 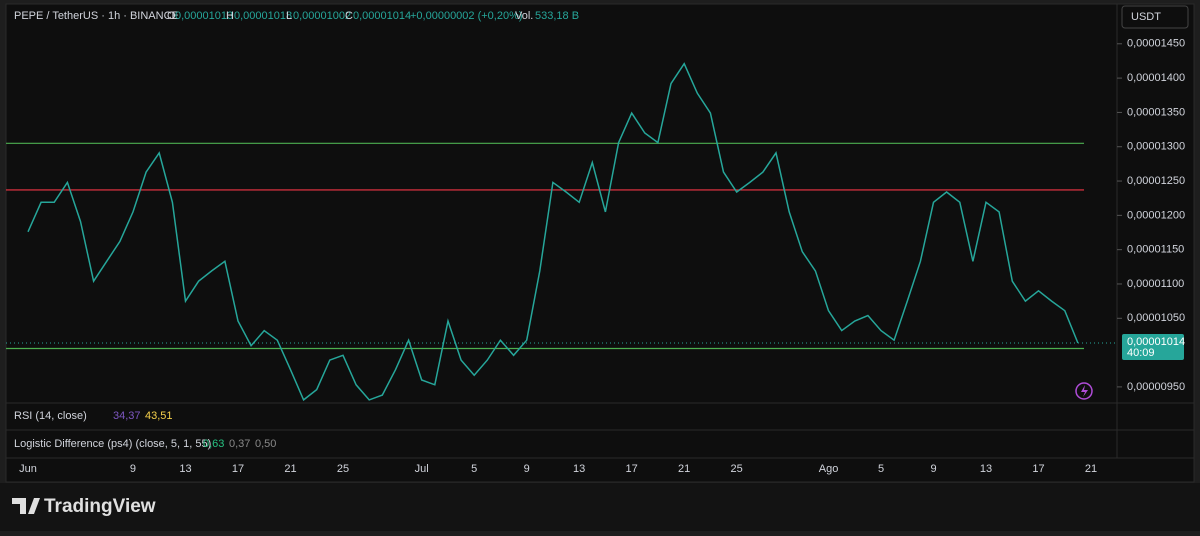 What do you see at coordinates (1156, 342) in the screenshot?
I see `last-price-label: 0,00001014` at bounding box center [1156, 342].